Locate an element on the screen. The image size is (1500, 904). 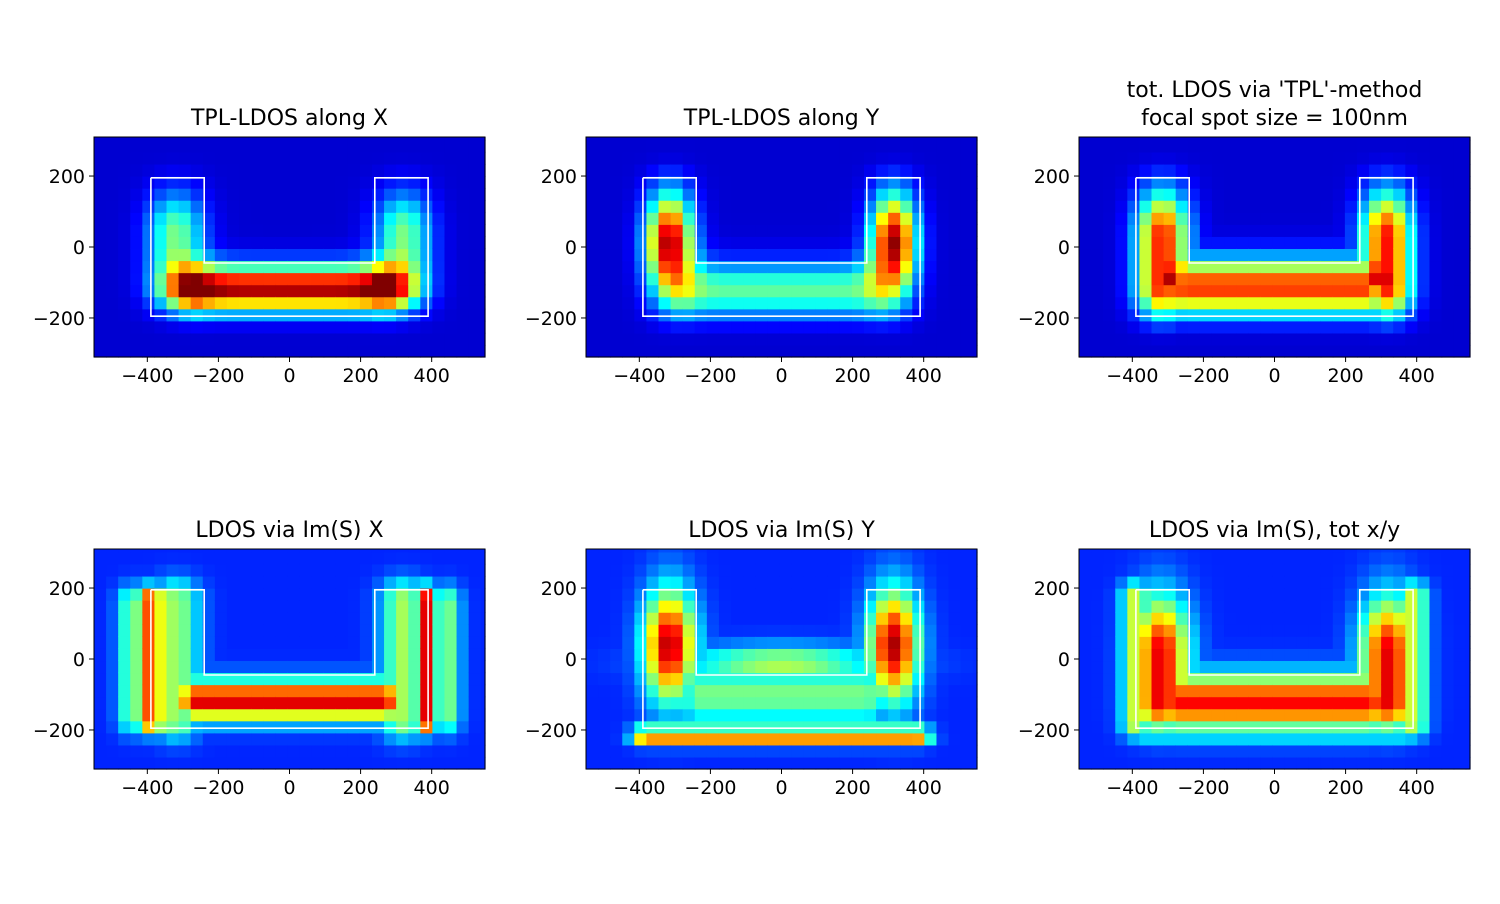
x-tick-label: 200 is located at coordinates (852, 788).